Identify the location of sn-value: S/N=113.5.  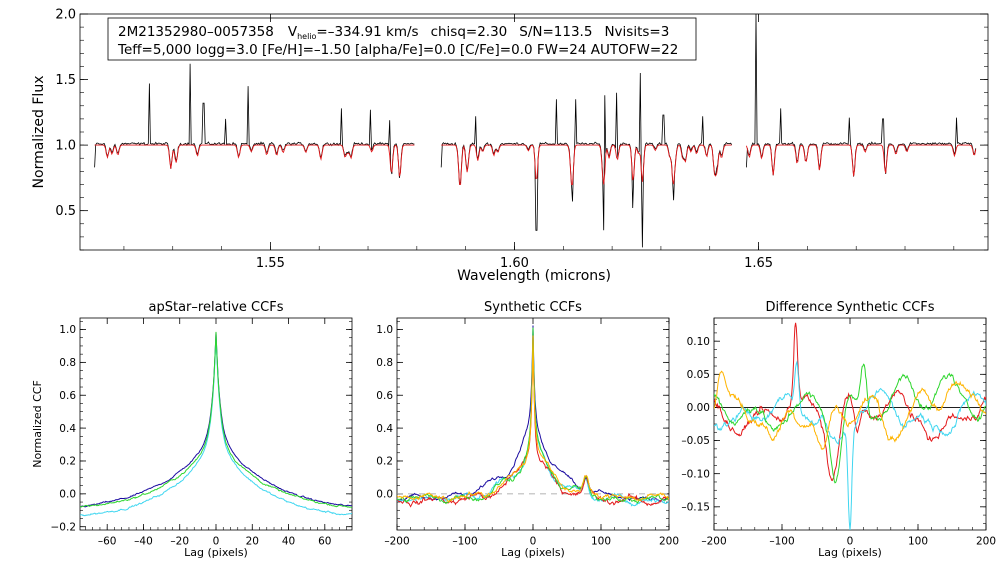
(555, 32).